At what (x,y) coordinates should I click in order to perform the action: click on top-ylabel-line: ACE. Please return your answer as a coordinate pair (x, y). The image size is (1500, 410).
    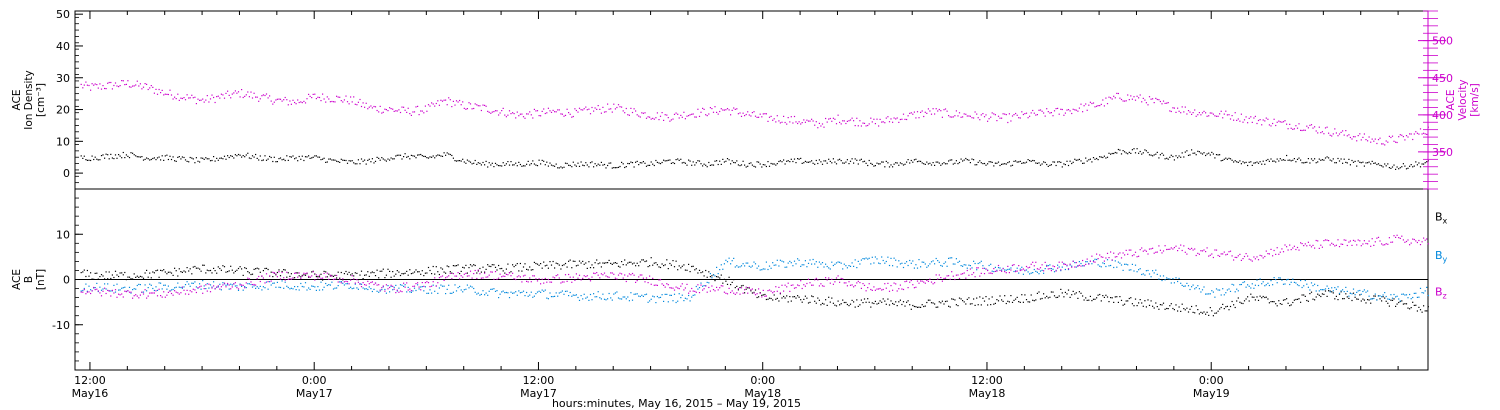
    Looking at the image, I should click on (17, 100).